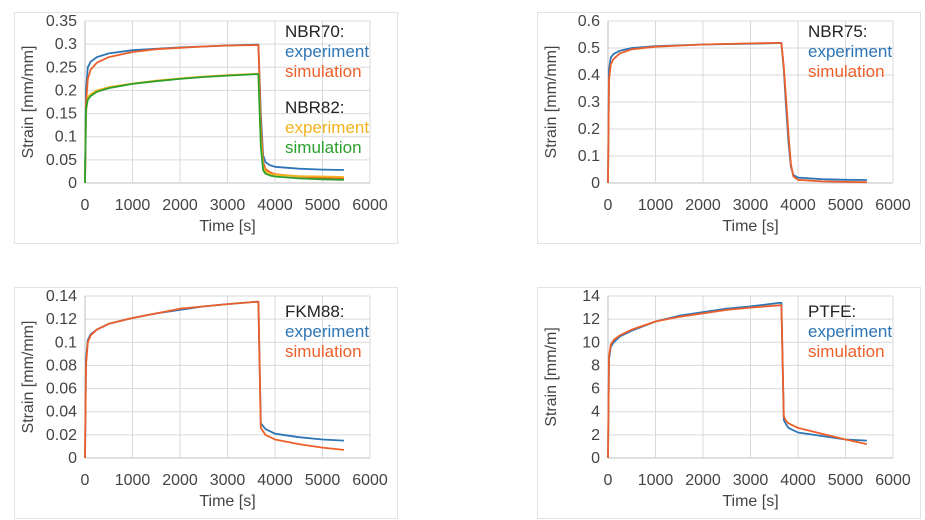 The height and width of the screenshot is (520, 925). Describe the element at coordinates (315, 311) in the screenshot. I see `legend-annotation: FKM88:` at that location.